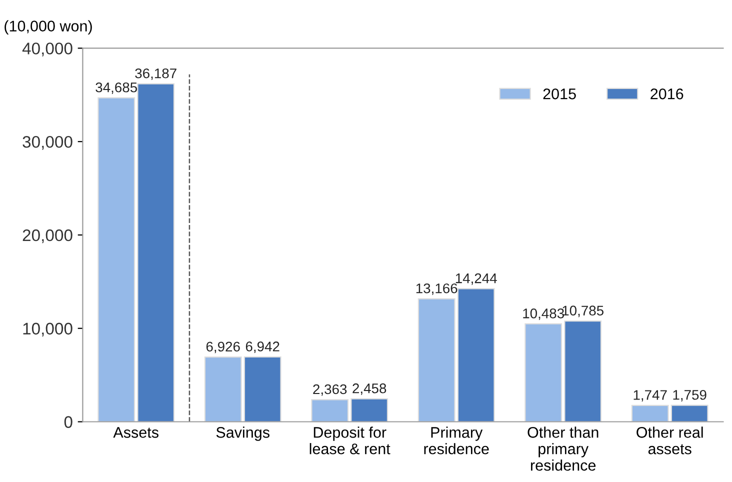 The width and height of the screenshot is (732, 482). Describe the element at coordinates (47, 49) in the screenshot. I see `y-tick-label: 40,000` at that location.